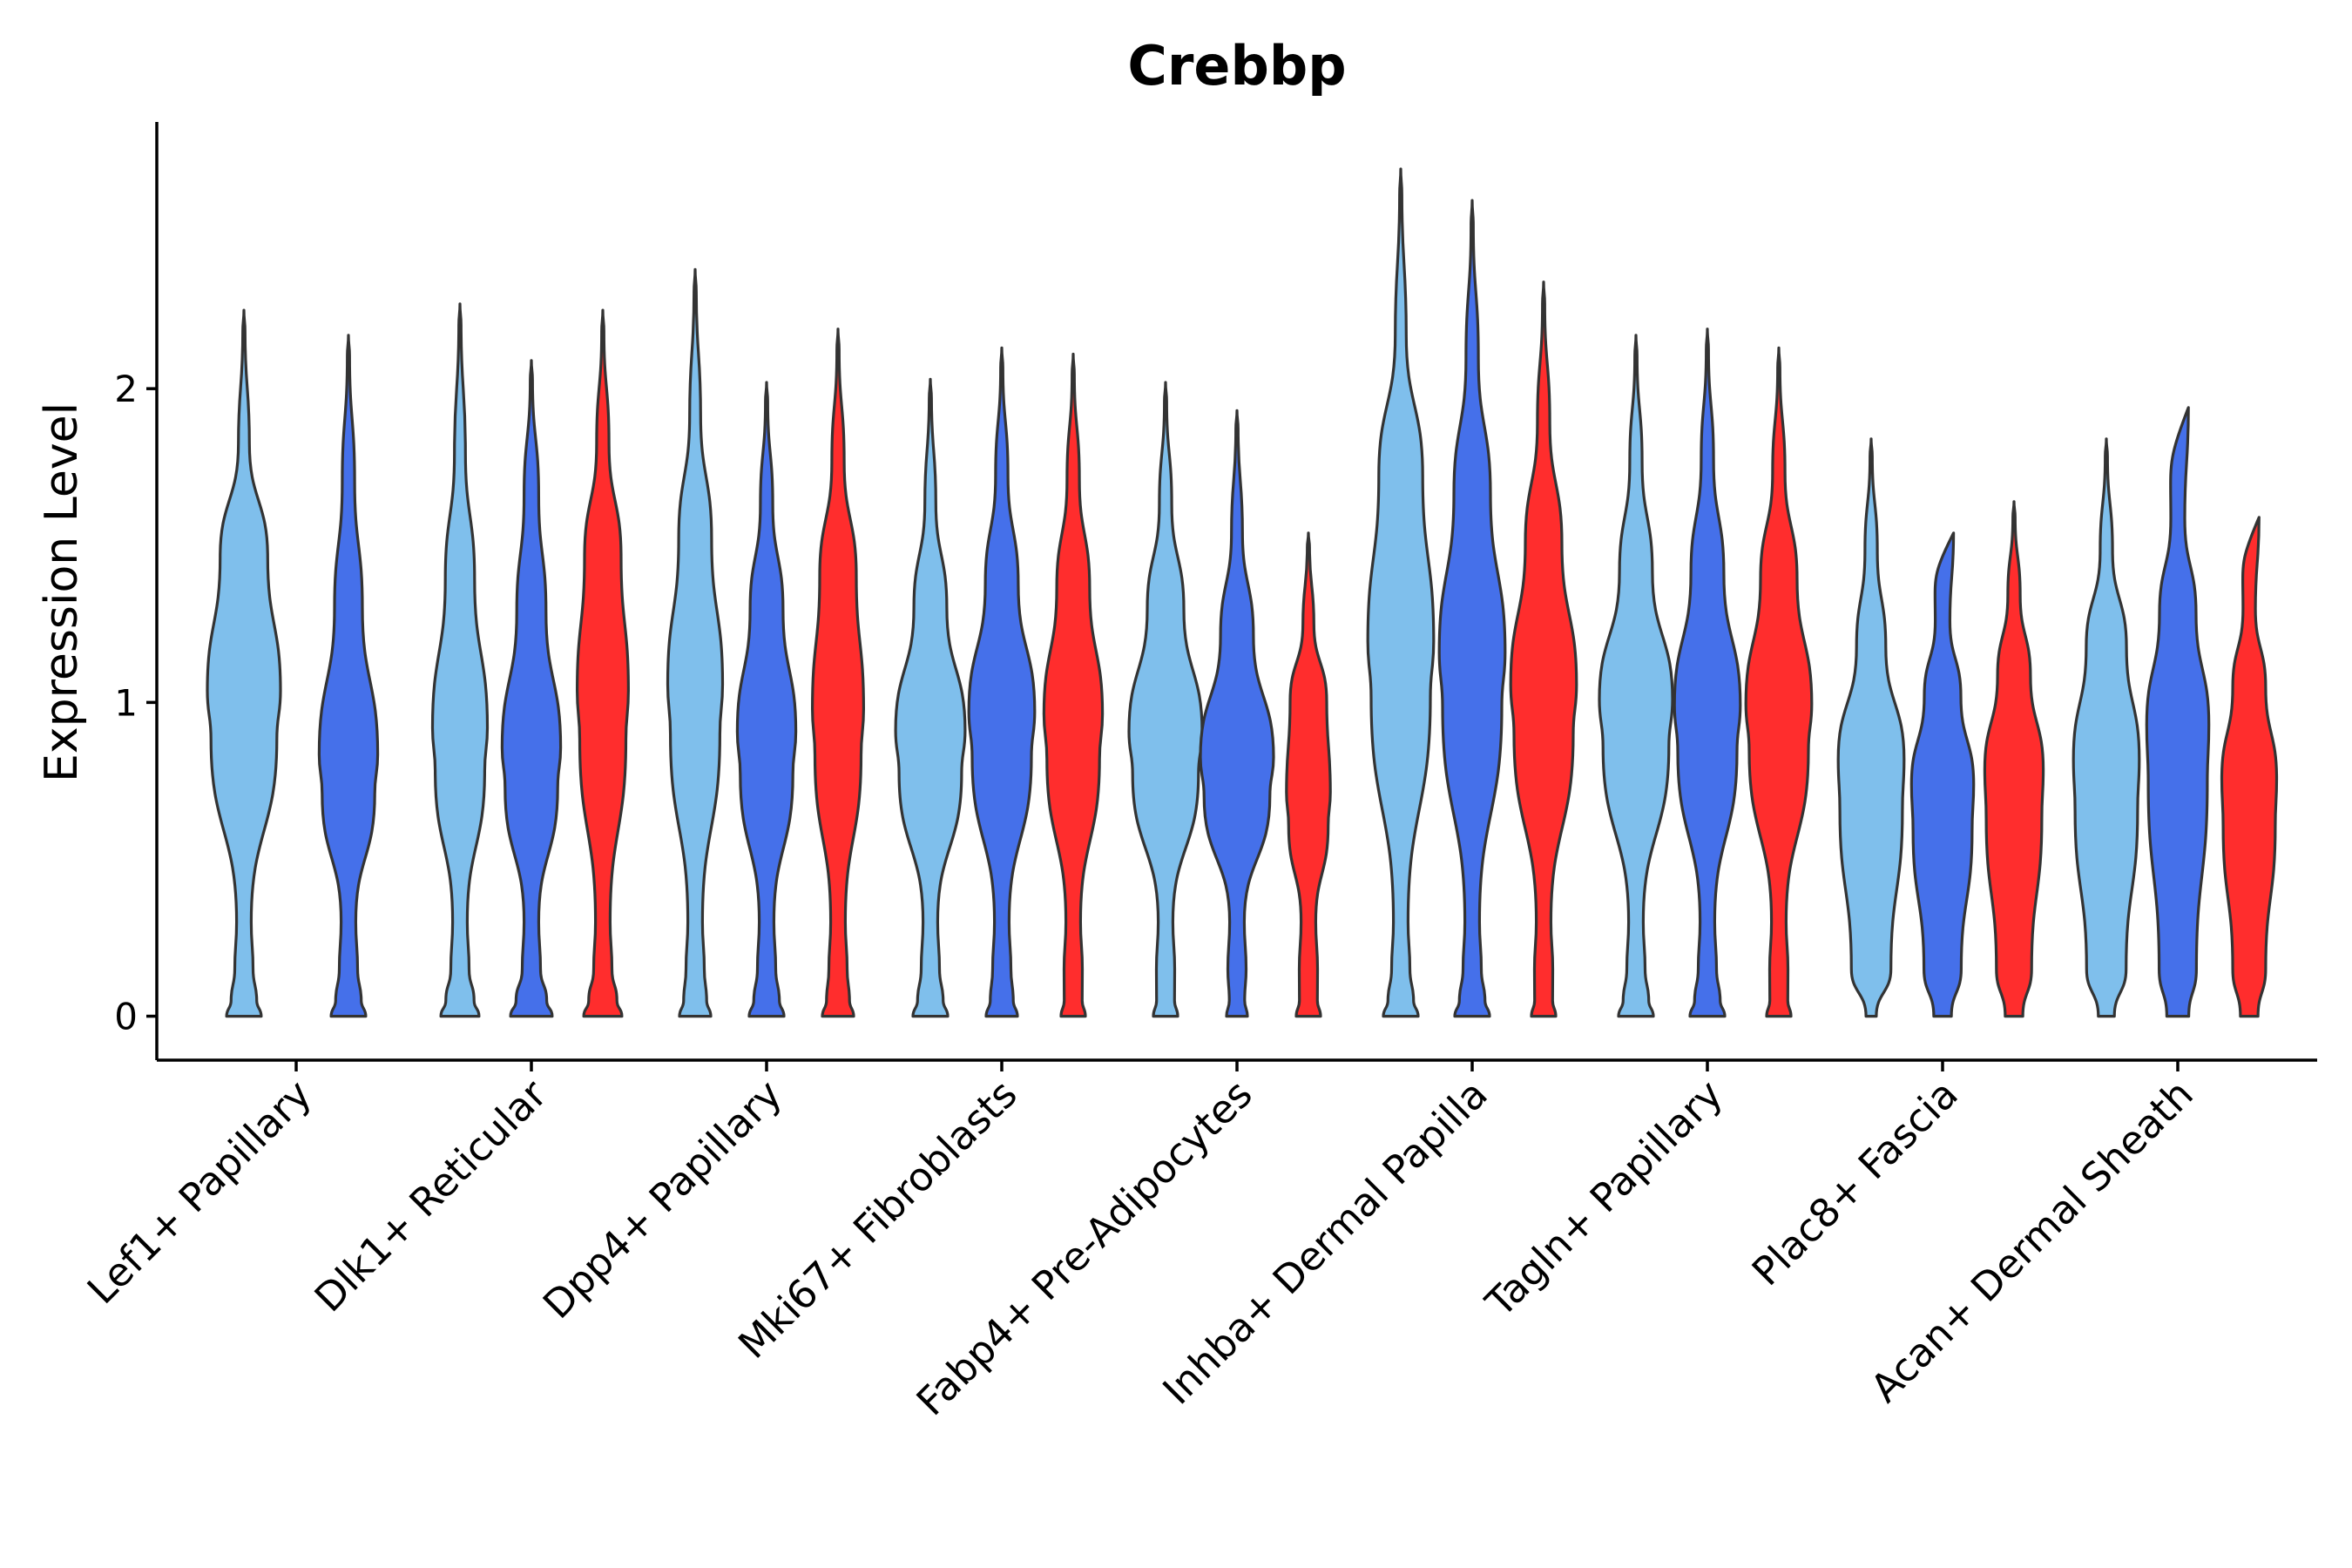  I want to click on x-tick-label: Plac8+ Fascia, so click(1855, 1182).